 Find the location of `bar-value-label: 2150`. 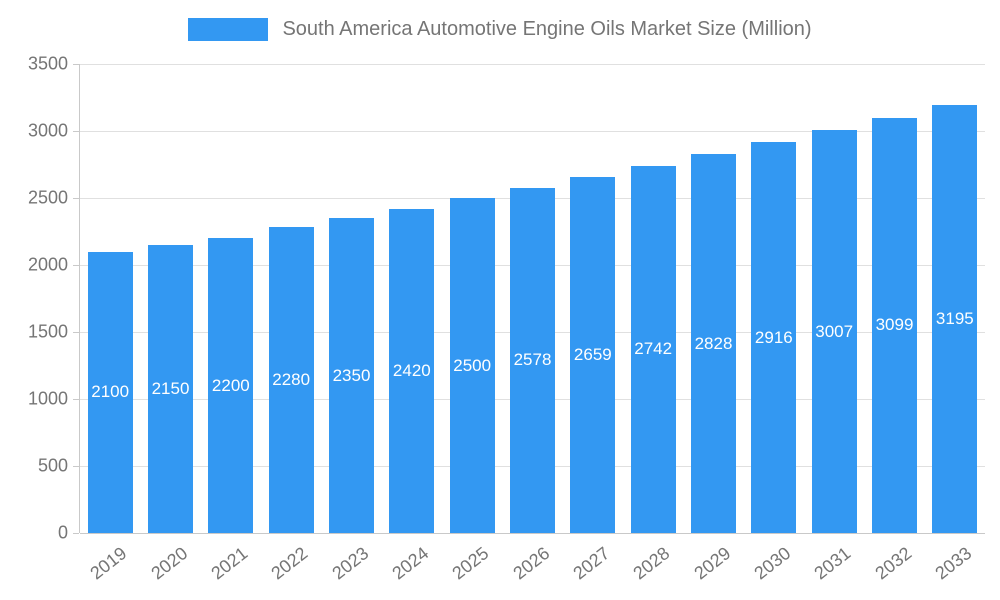

bar-value-label: 2150 is located at coordinates (170, 388).